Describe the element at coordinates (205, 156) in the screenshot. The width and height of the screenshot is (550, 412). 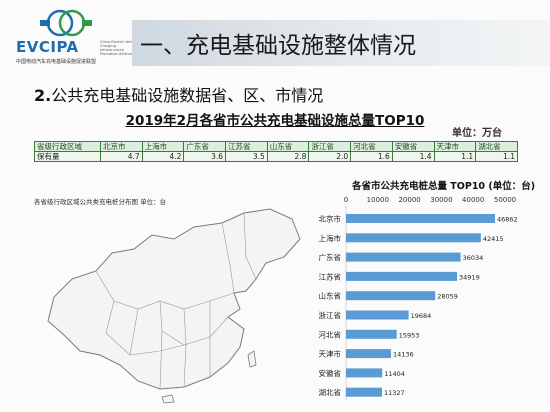
I see `table-cell: 3.6` at that location.